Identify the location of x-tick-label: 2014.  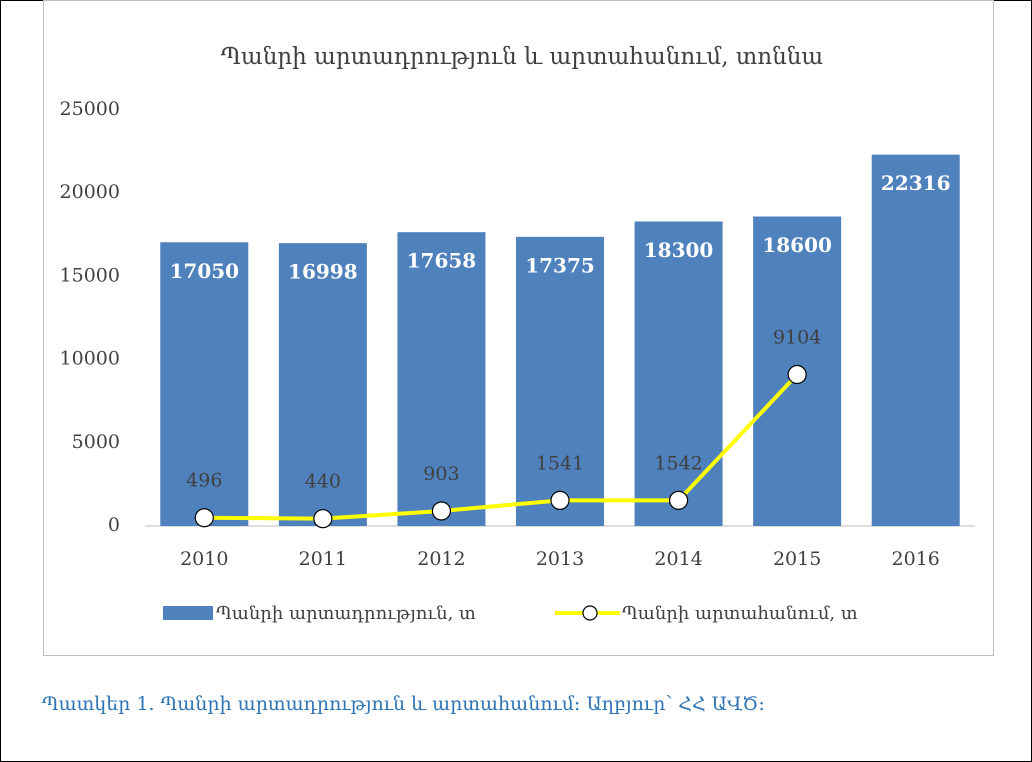
(678, 559).